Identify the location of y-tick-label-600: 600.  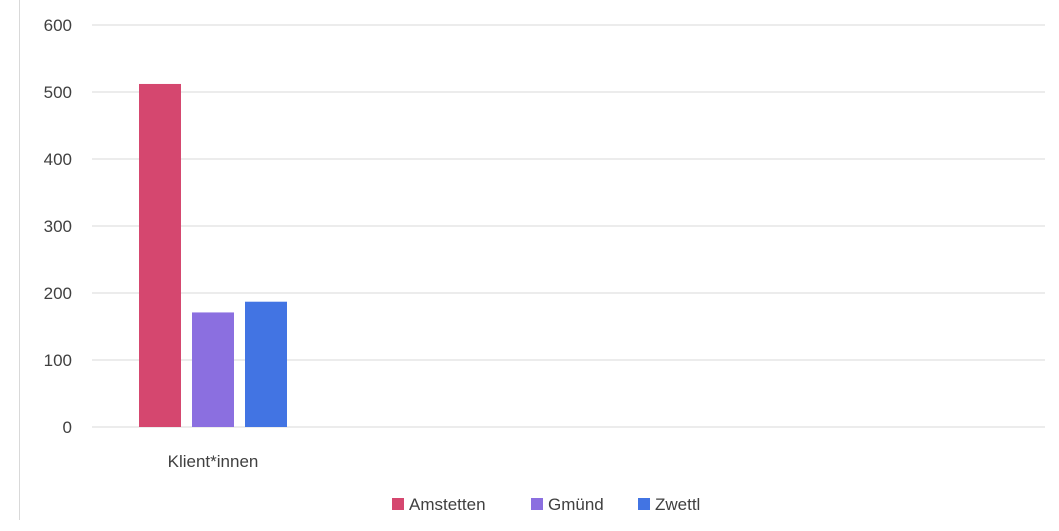
(58, 25).